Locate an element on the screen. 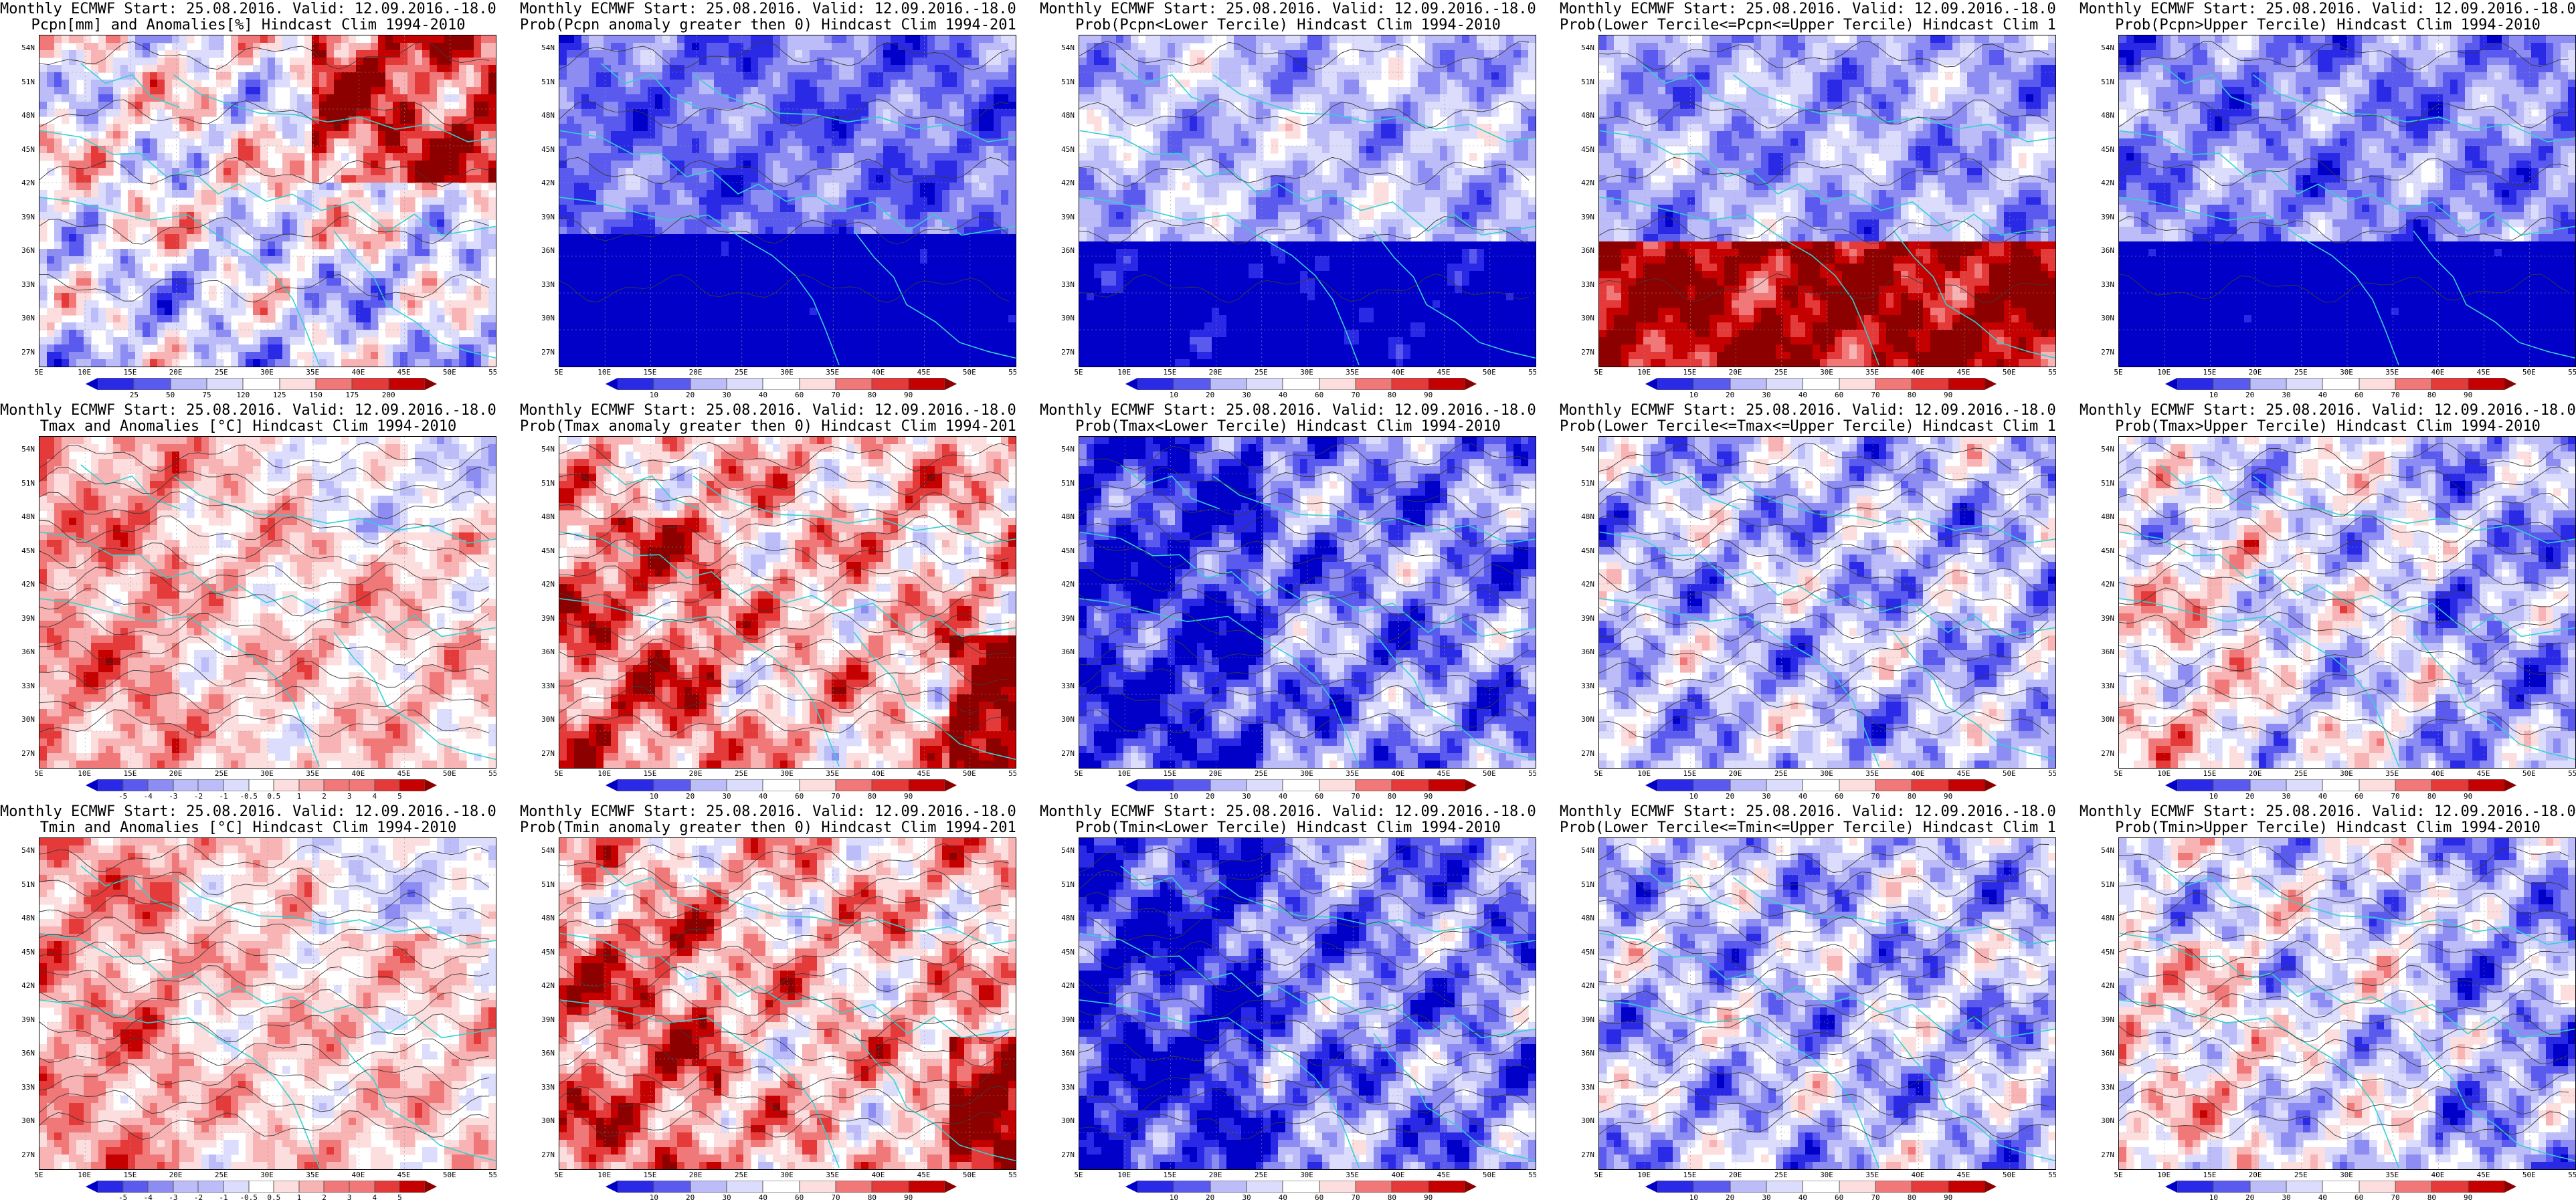 Image resolution: width=2576 pixels, height=1204 pixels. shaded-field is located at coordinates (787, 201).